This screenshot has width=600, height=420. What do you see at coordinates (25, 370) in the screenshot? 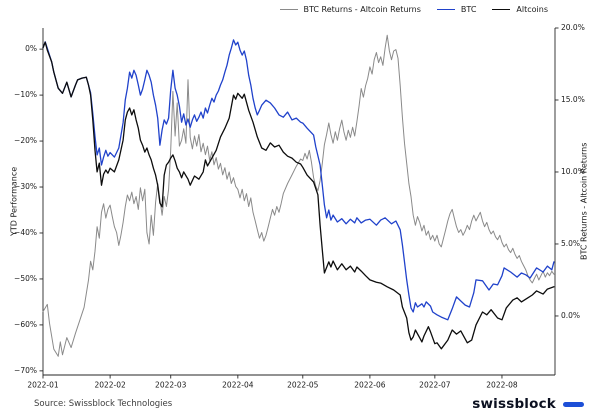
I see `left-tick-label: −70%` at bounding box center [25, 370].